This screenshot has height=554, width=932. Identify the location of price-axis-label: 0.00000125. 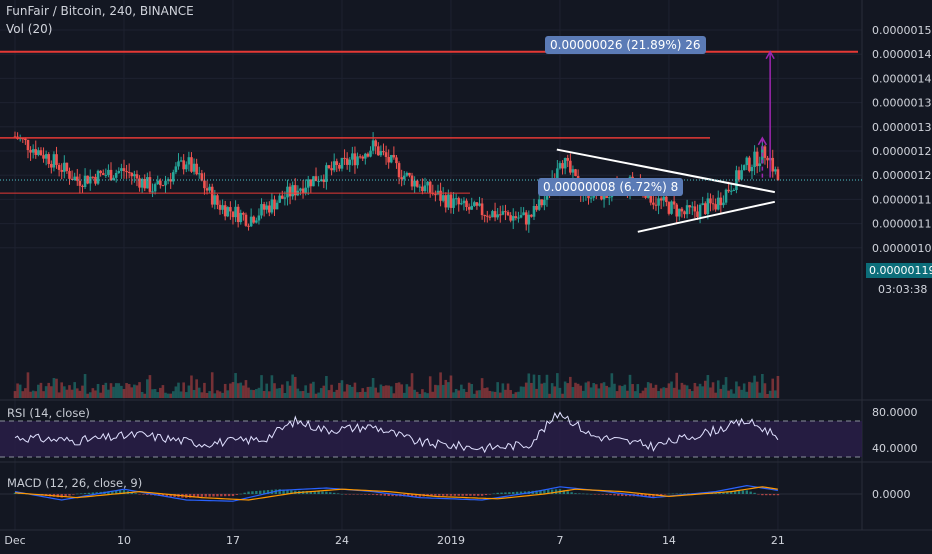
(902, 151).